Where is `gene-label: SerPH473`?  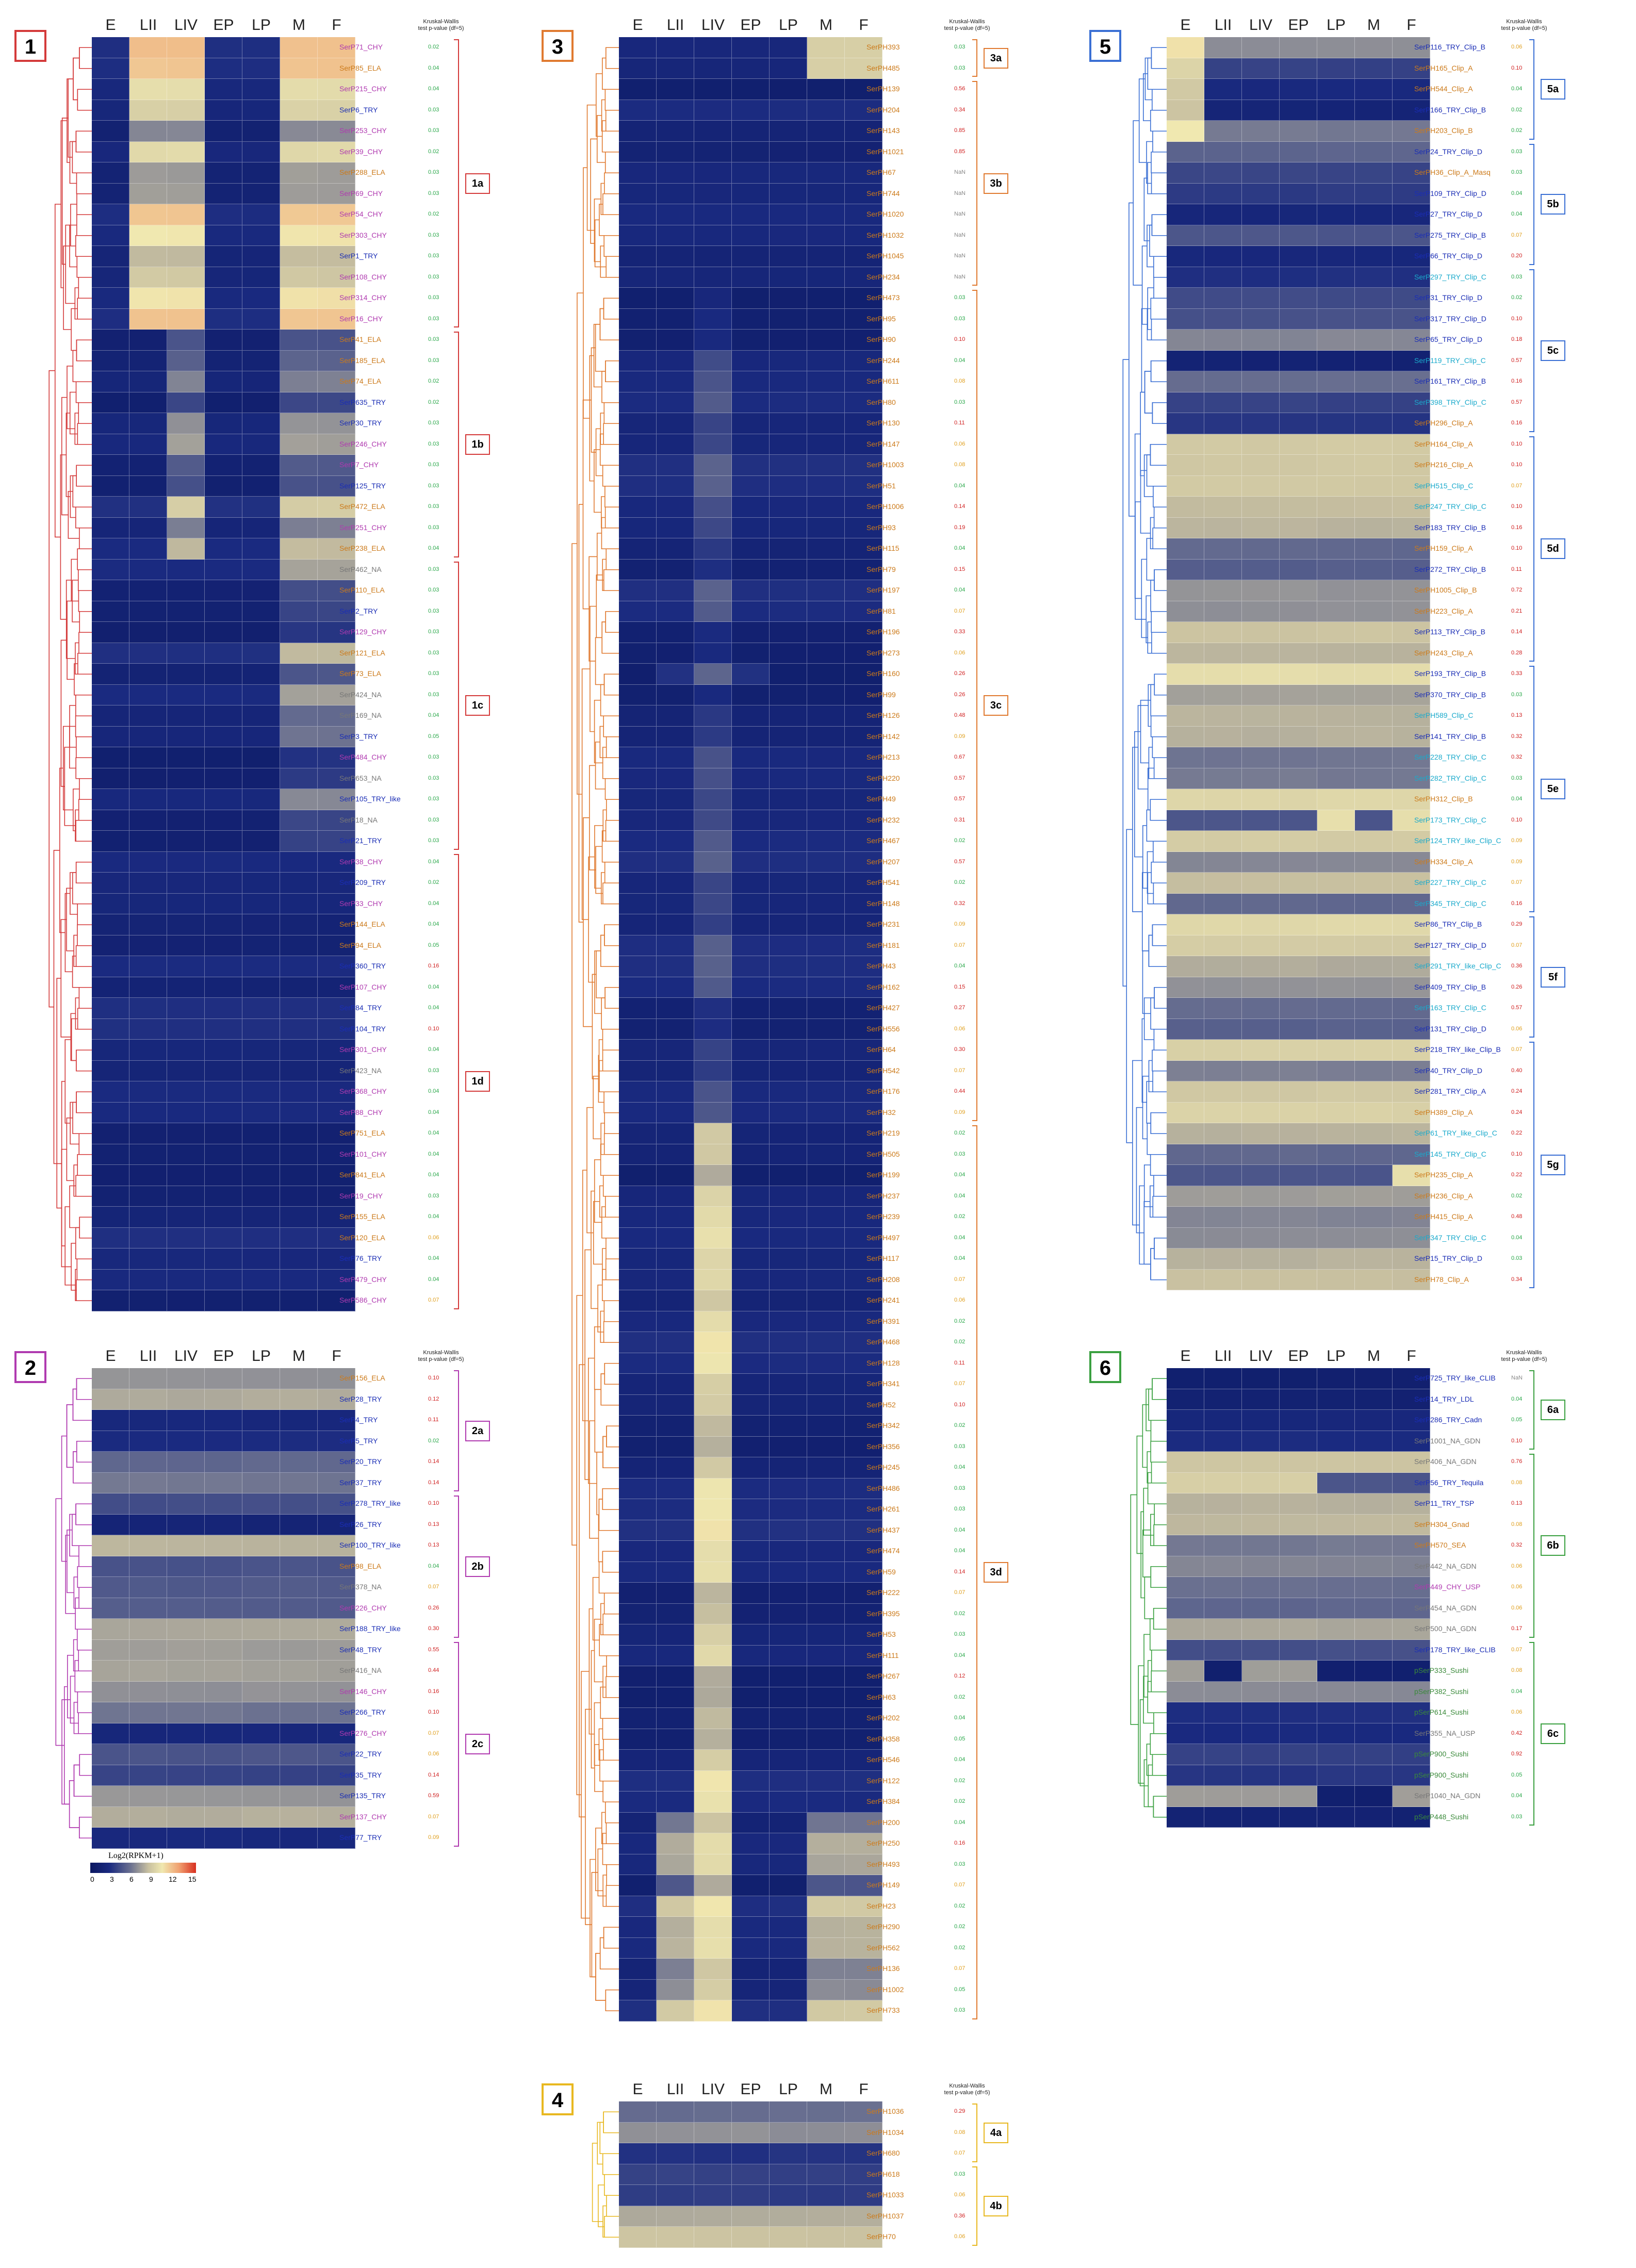
gene-label: SerPH473 is located at coordinates (883, 297).